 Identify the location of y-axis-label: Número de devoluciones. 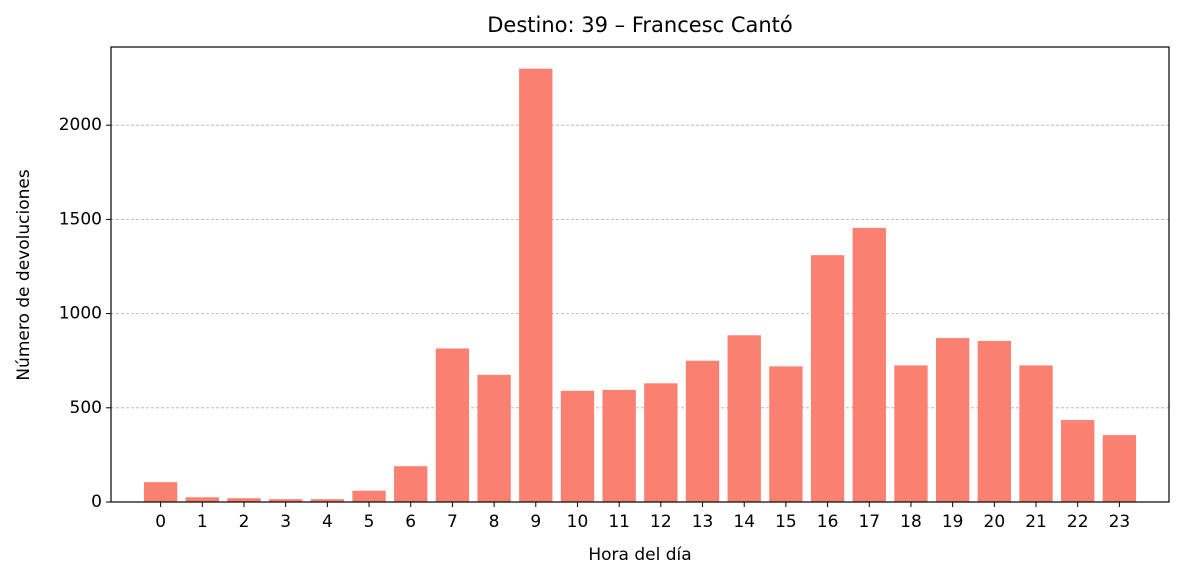
(24, 274).